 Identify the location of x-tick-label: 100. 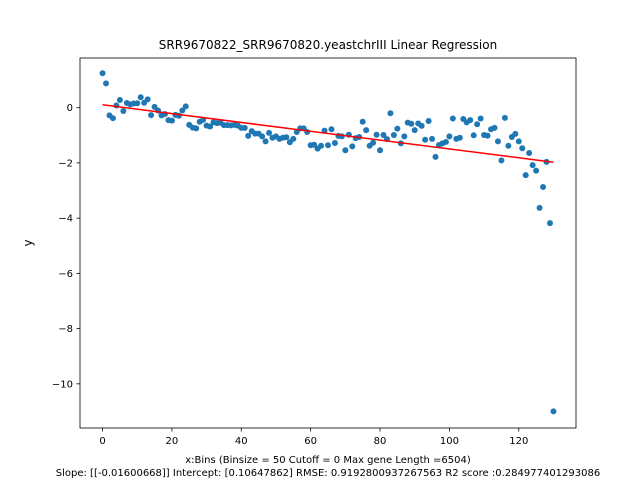
(449, 441).